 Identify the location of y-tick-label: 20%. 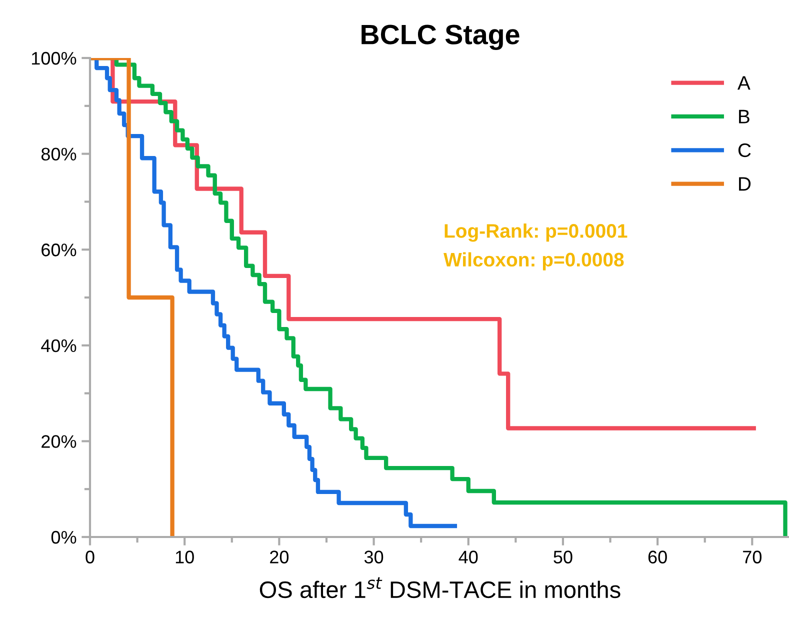
(59, 441).